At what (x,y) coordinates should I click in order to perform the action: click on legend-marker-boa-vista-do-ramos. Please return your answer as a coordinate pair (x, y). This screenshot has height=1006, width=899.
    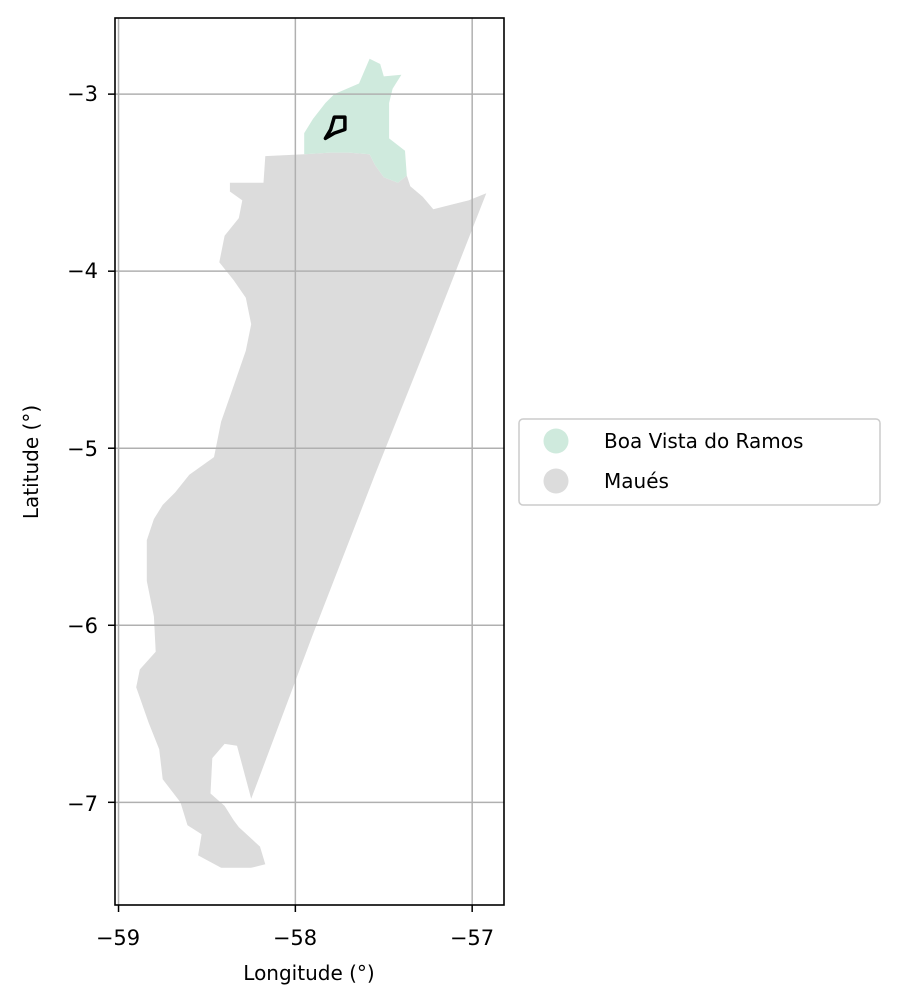
    Looking at the image, I should click on (556, 441).